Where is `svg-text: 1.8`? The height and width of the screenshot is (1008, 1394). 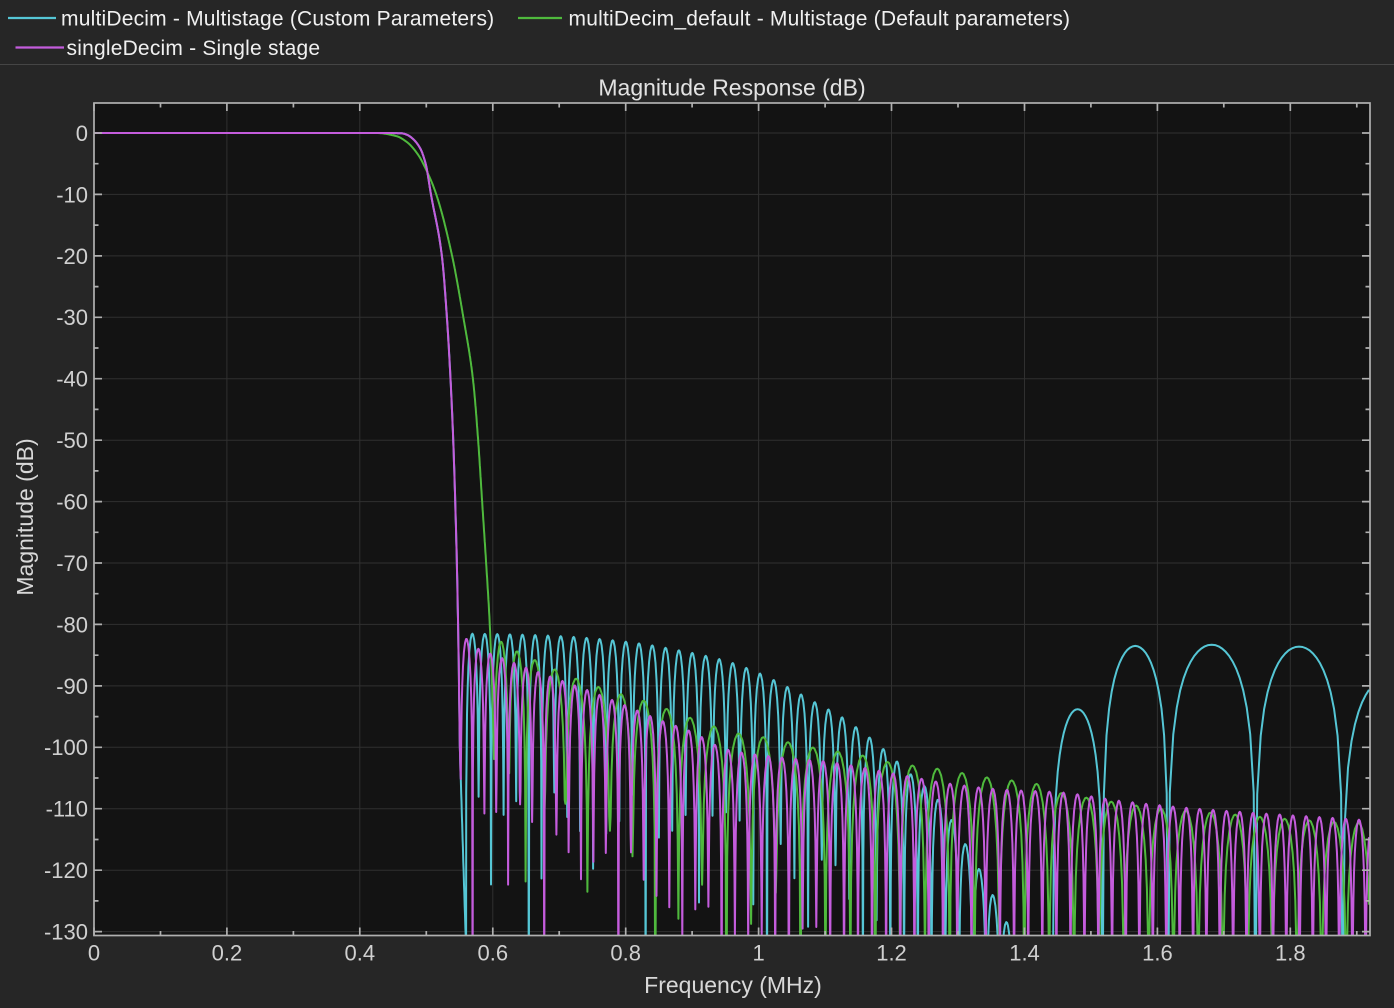 svg-text: 1.8 is located at coordinates (1290, 953).